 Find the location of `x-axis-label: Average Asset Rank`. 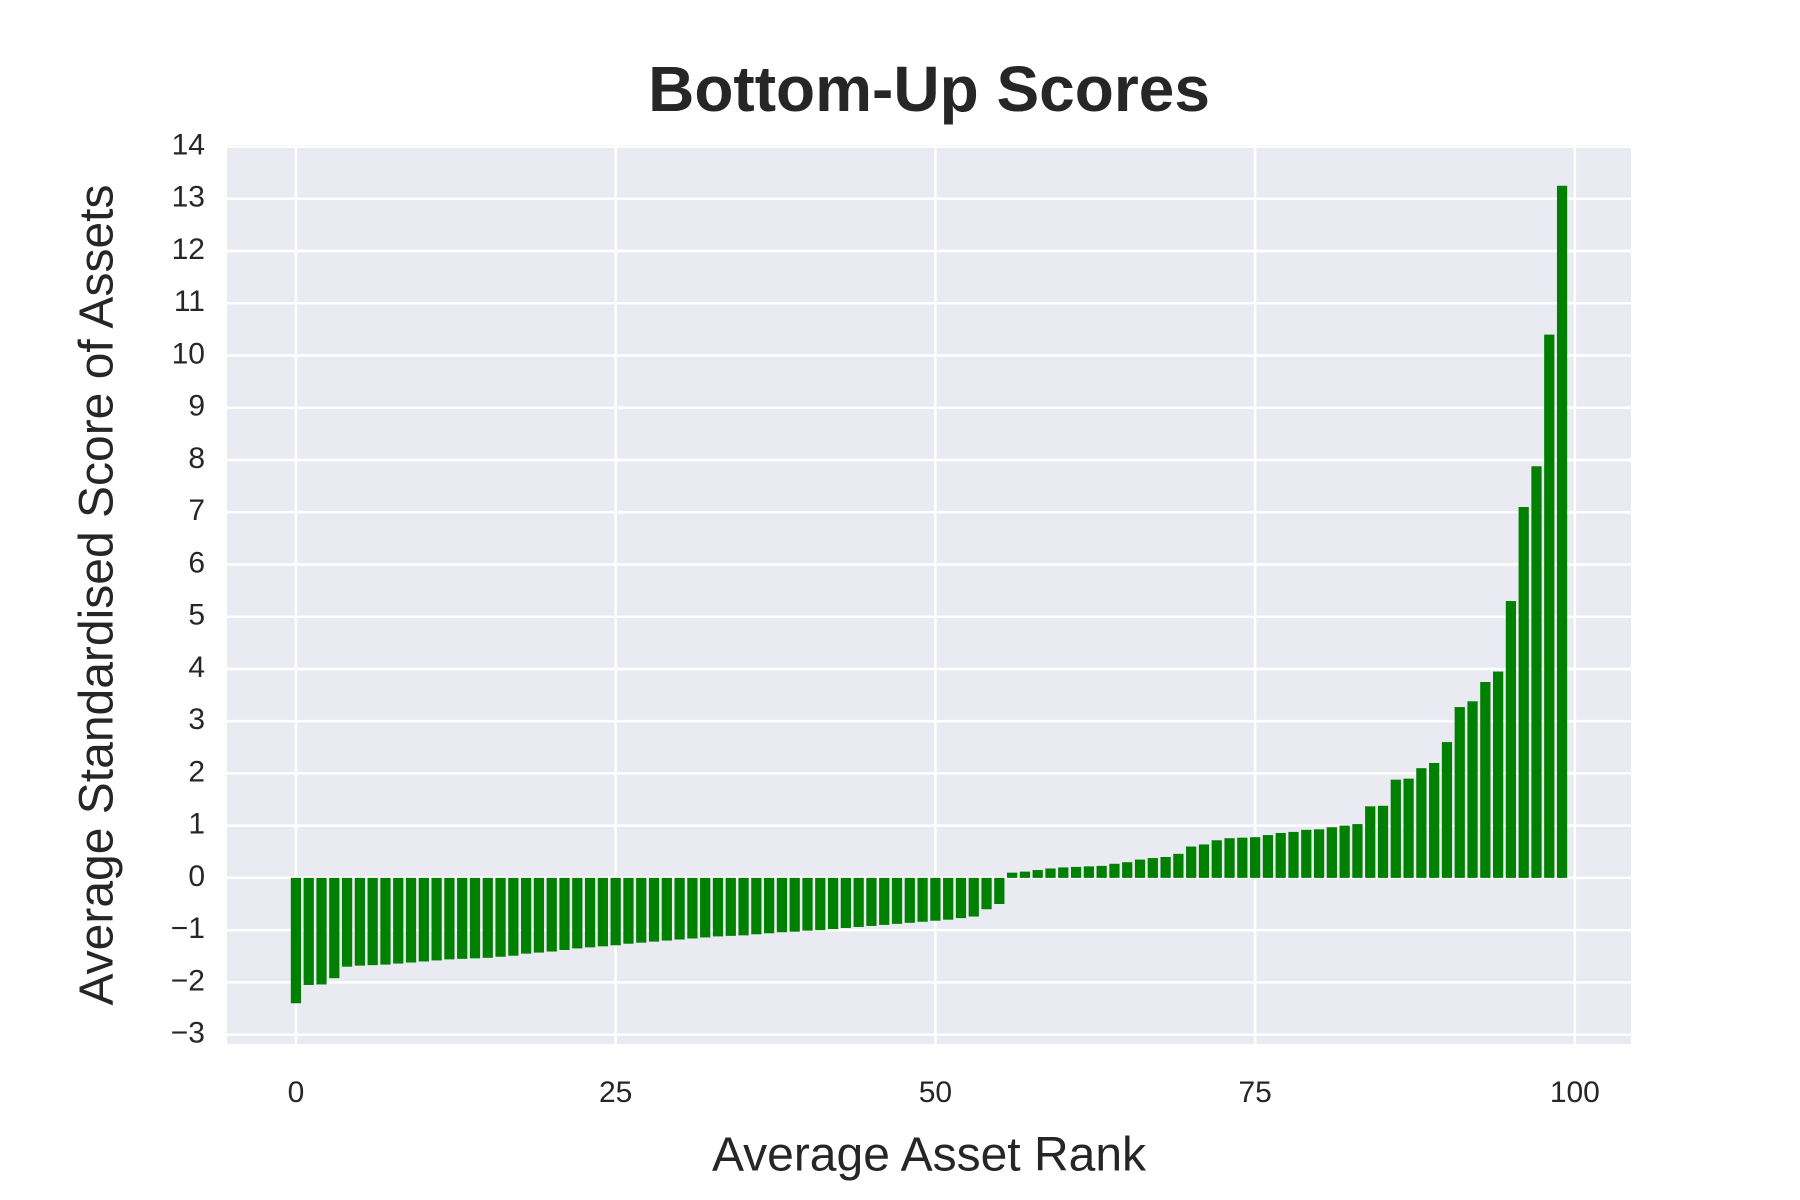

x-axis-label: Average Asset Rank is located at coordinates (929, 1155).